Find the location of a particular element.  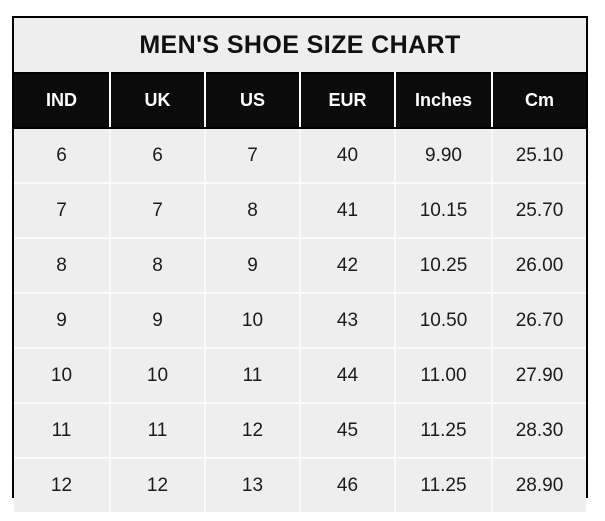

cell-ind: 8 is located at coordinates (62, 266).